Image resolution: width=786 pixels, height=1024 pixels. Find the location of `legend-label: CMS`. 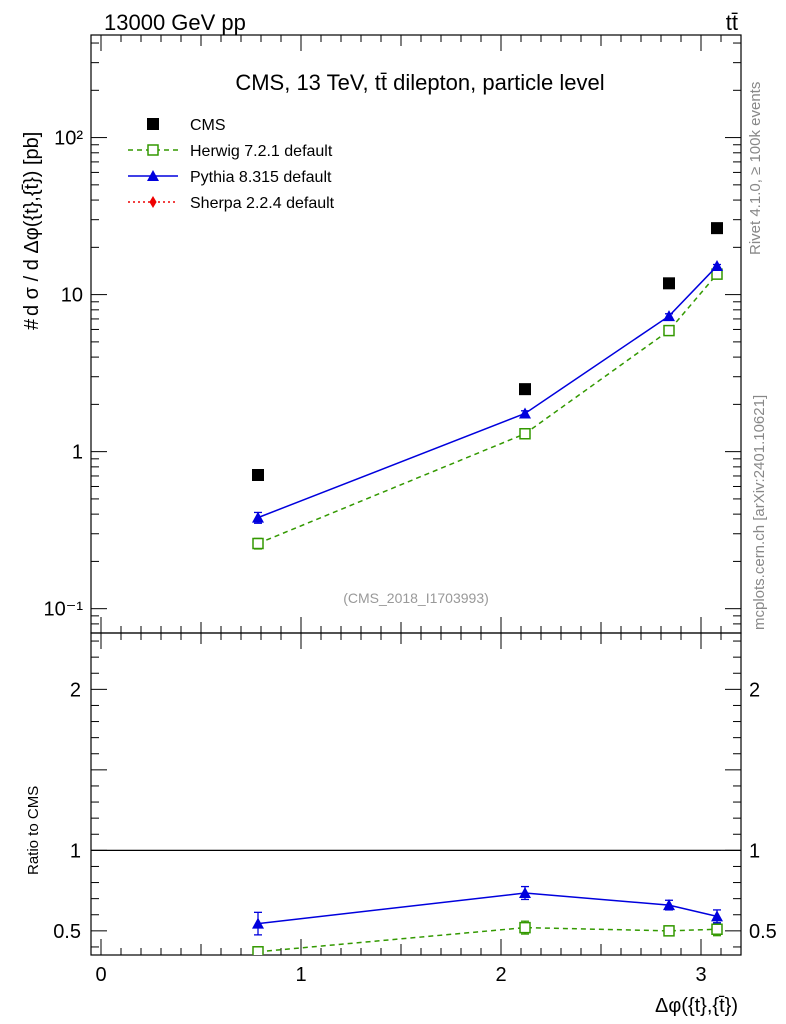

legend-label: CMS is located at coordinates (208, 125).